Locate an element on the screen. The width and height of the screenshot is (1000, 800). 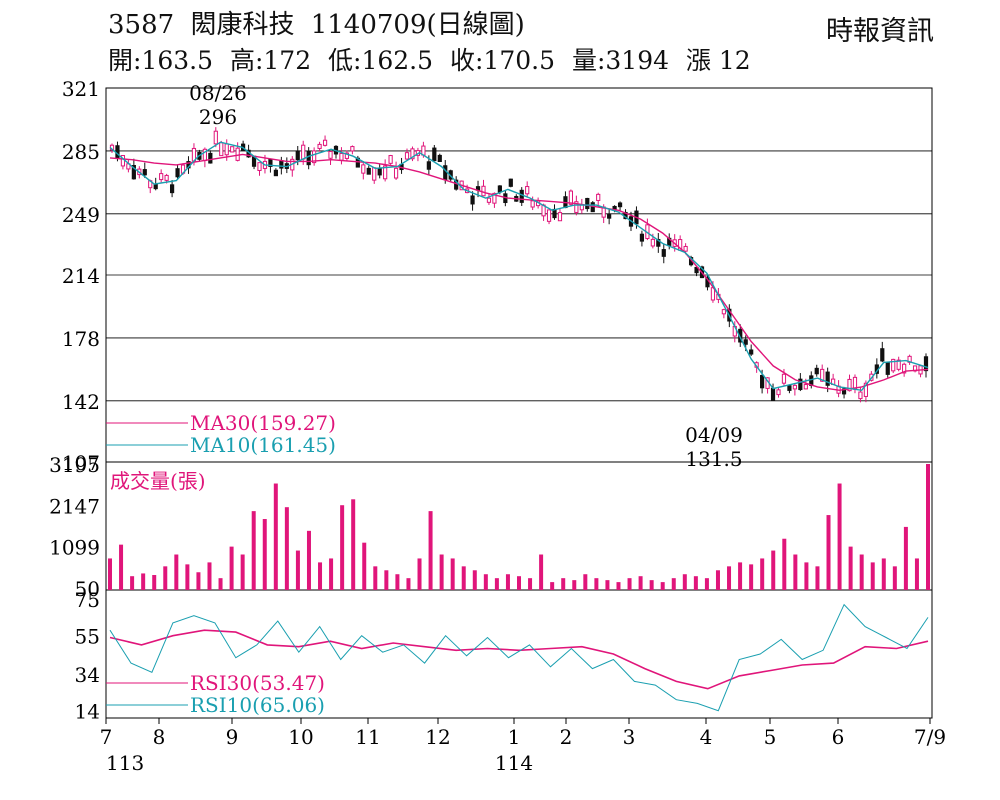
price-tick-label: 142 is located at coordinates (81, 402).